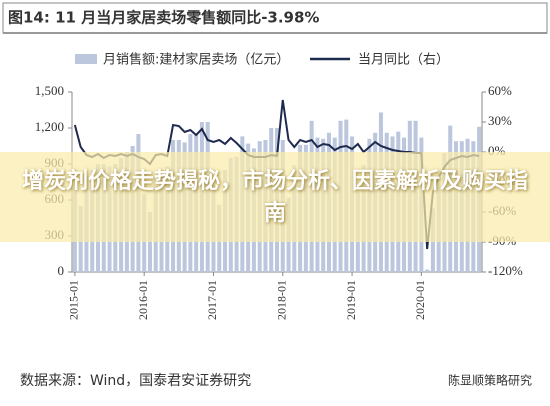  Describe the element at coordinates (500, 120) in the screenshot. I see `y2-tick-label: 30%` at that location.